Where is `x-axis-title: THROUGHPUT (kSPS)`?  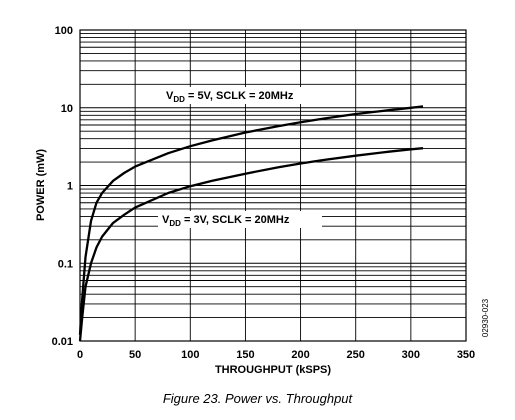 x-axis-title: THROUGHPUT (kSPS) is located at coordinates (273, 370).